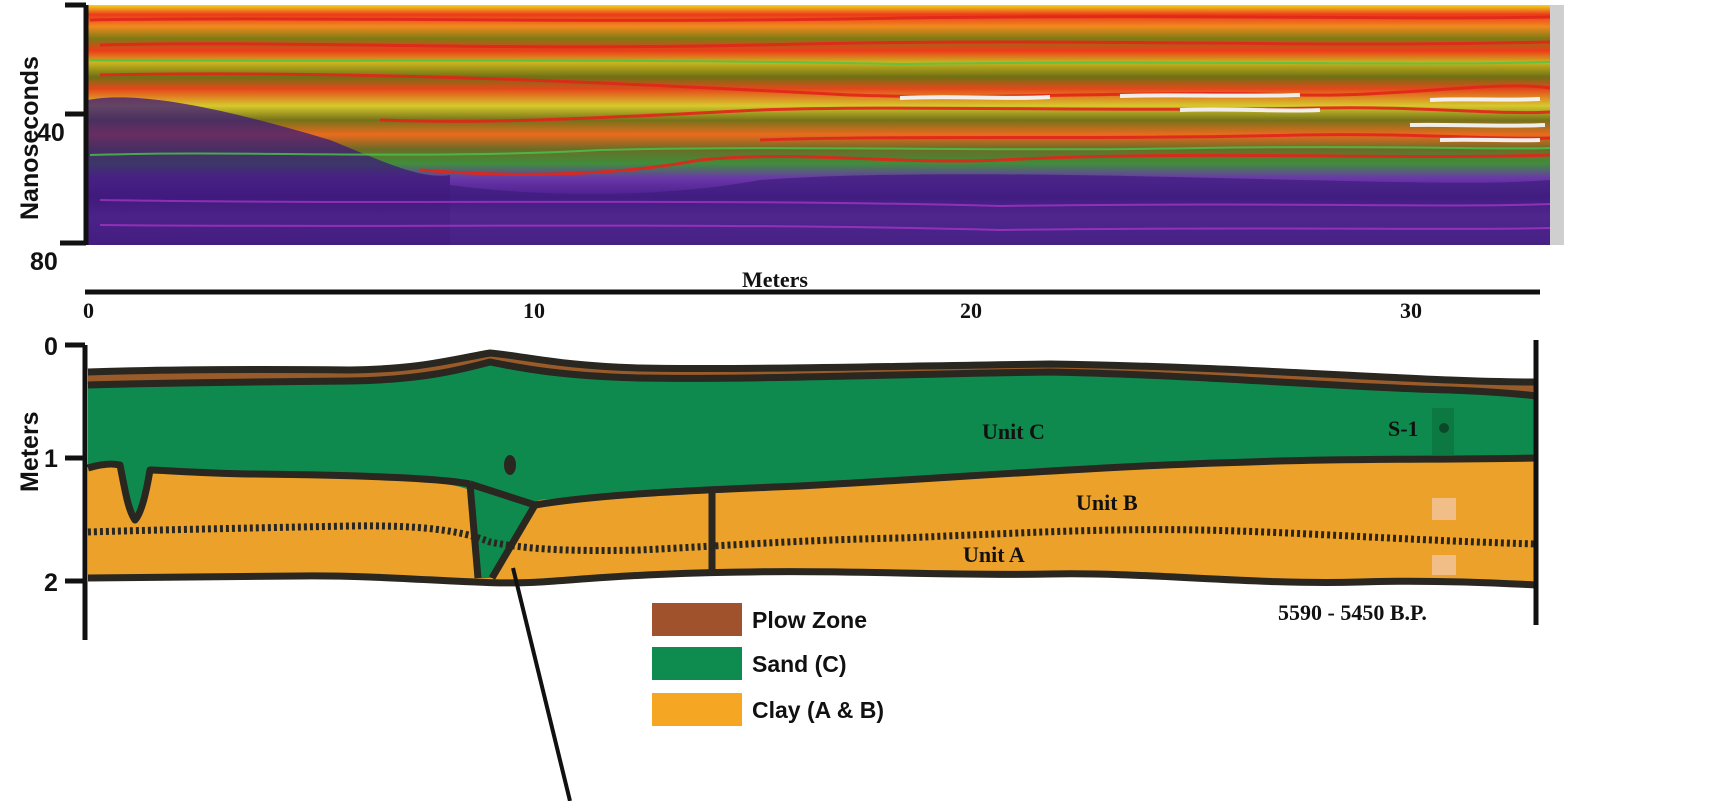 This screenshot has height=801, width=1721. What do you see at coordinates (51, 583) in the screenshot?
I see `profile-y-tick-2: 2` at bounding box center [51, 583].